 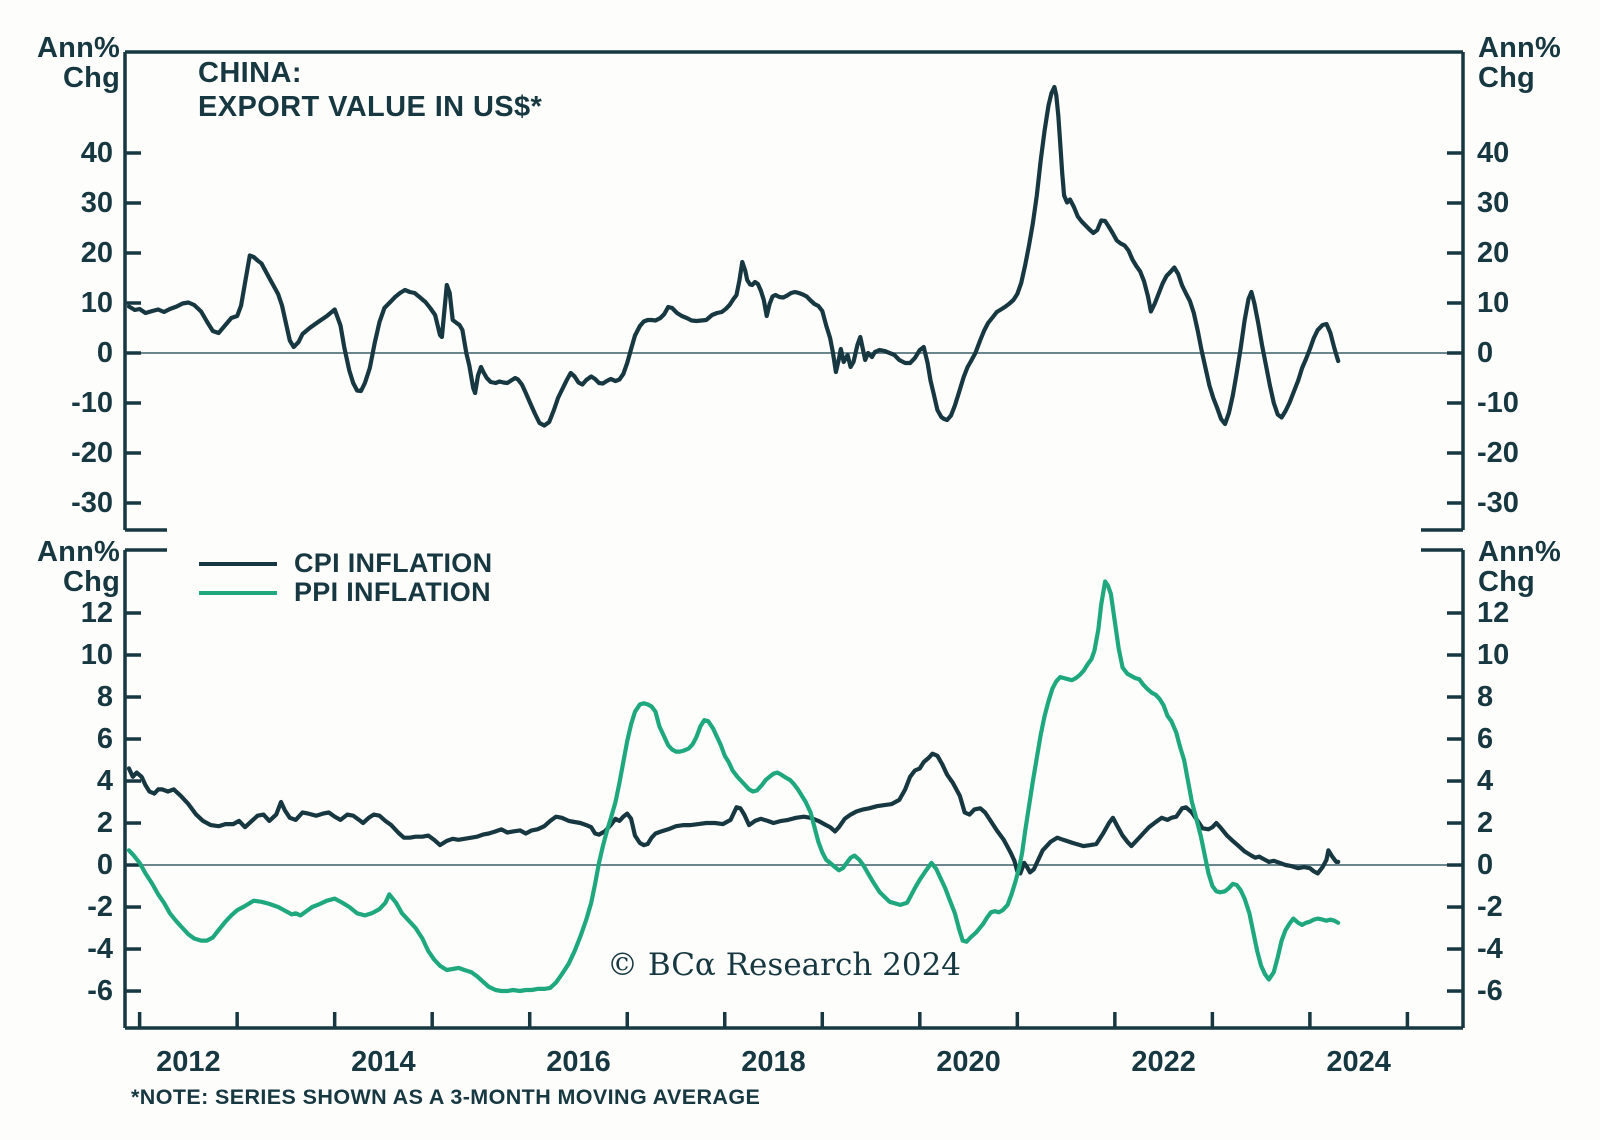 What do you see at coordinates (1498, 403) in the screenshot?
I see `y-tick-label-right: -10` at bounding box center [1498, 403].